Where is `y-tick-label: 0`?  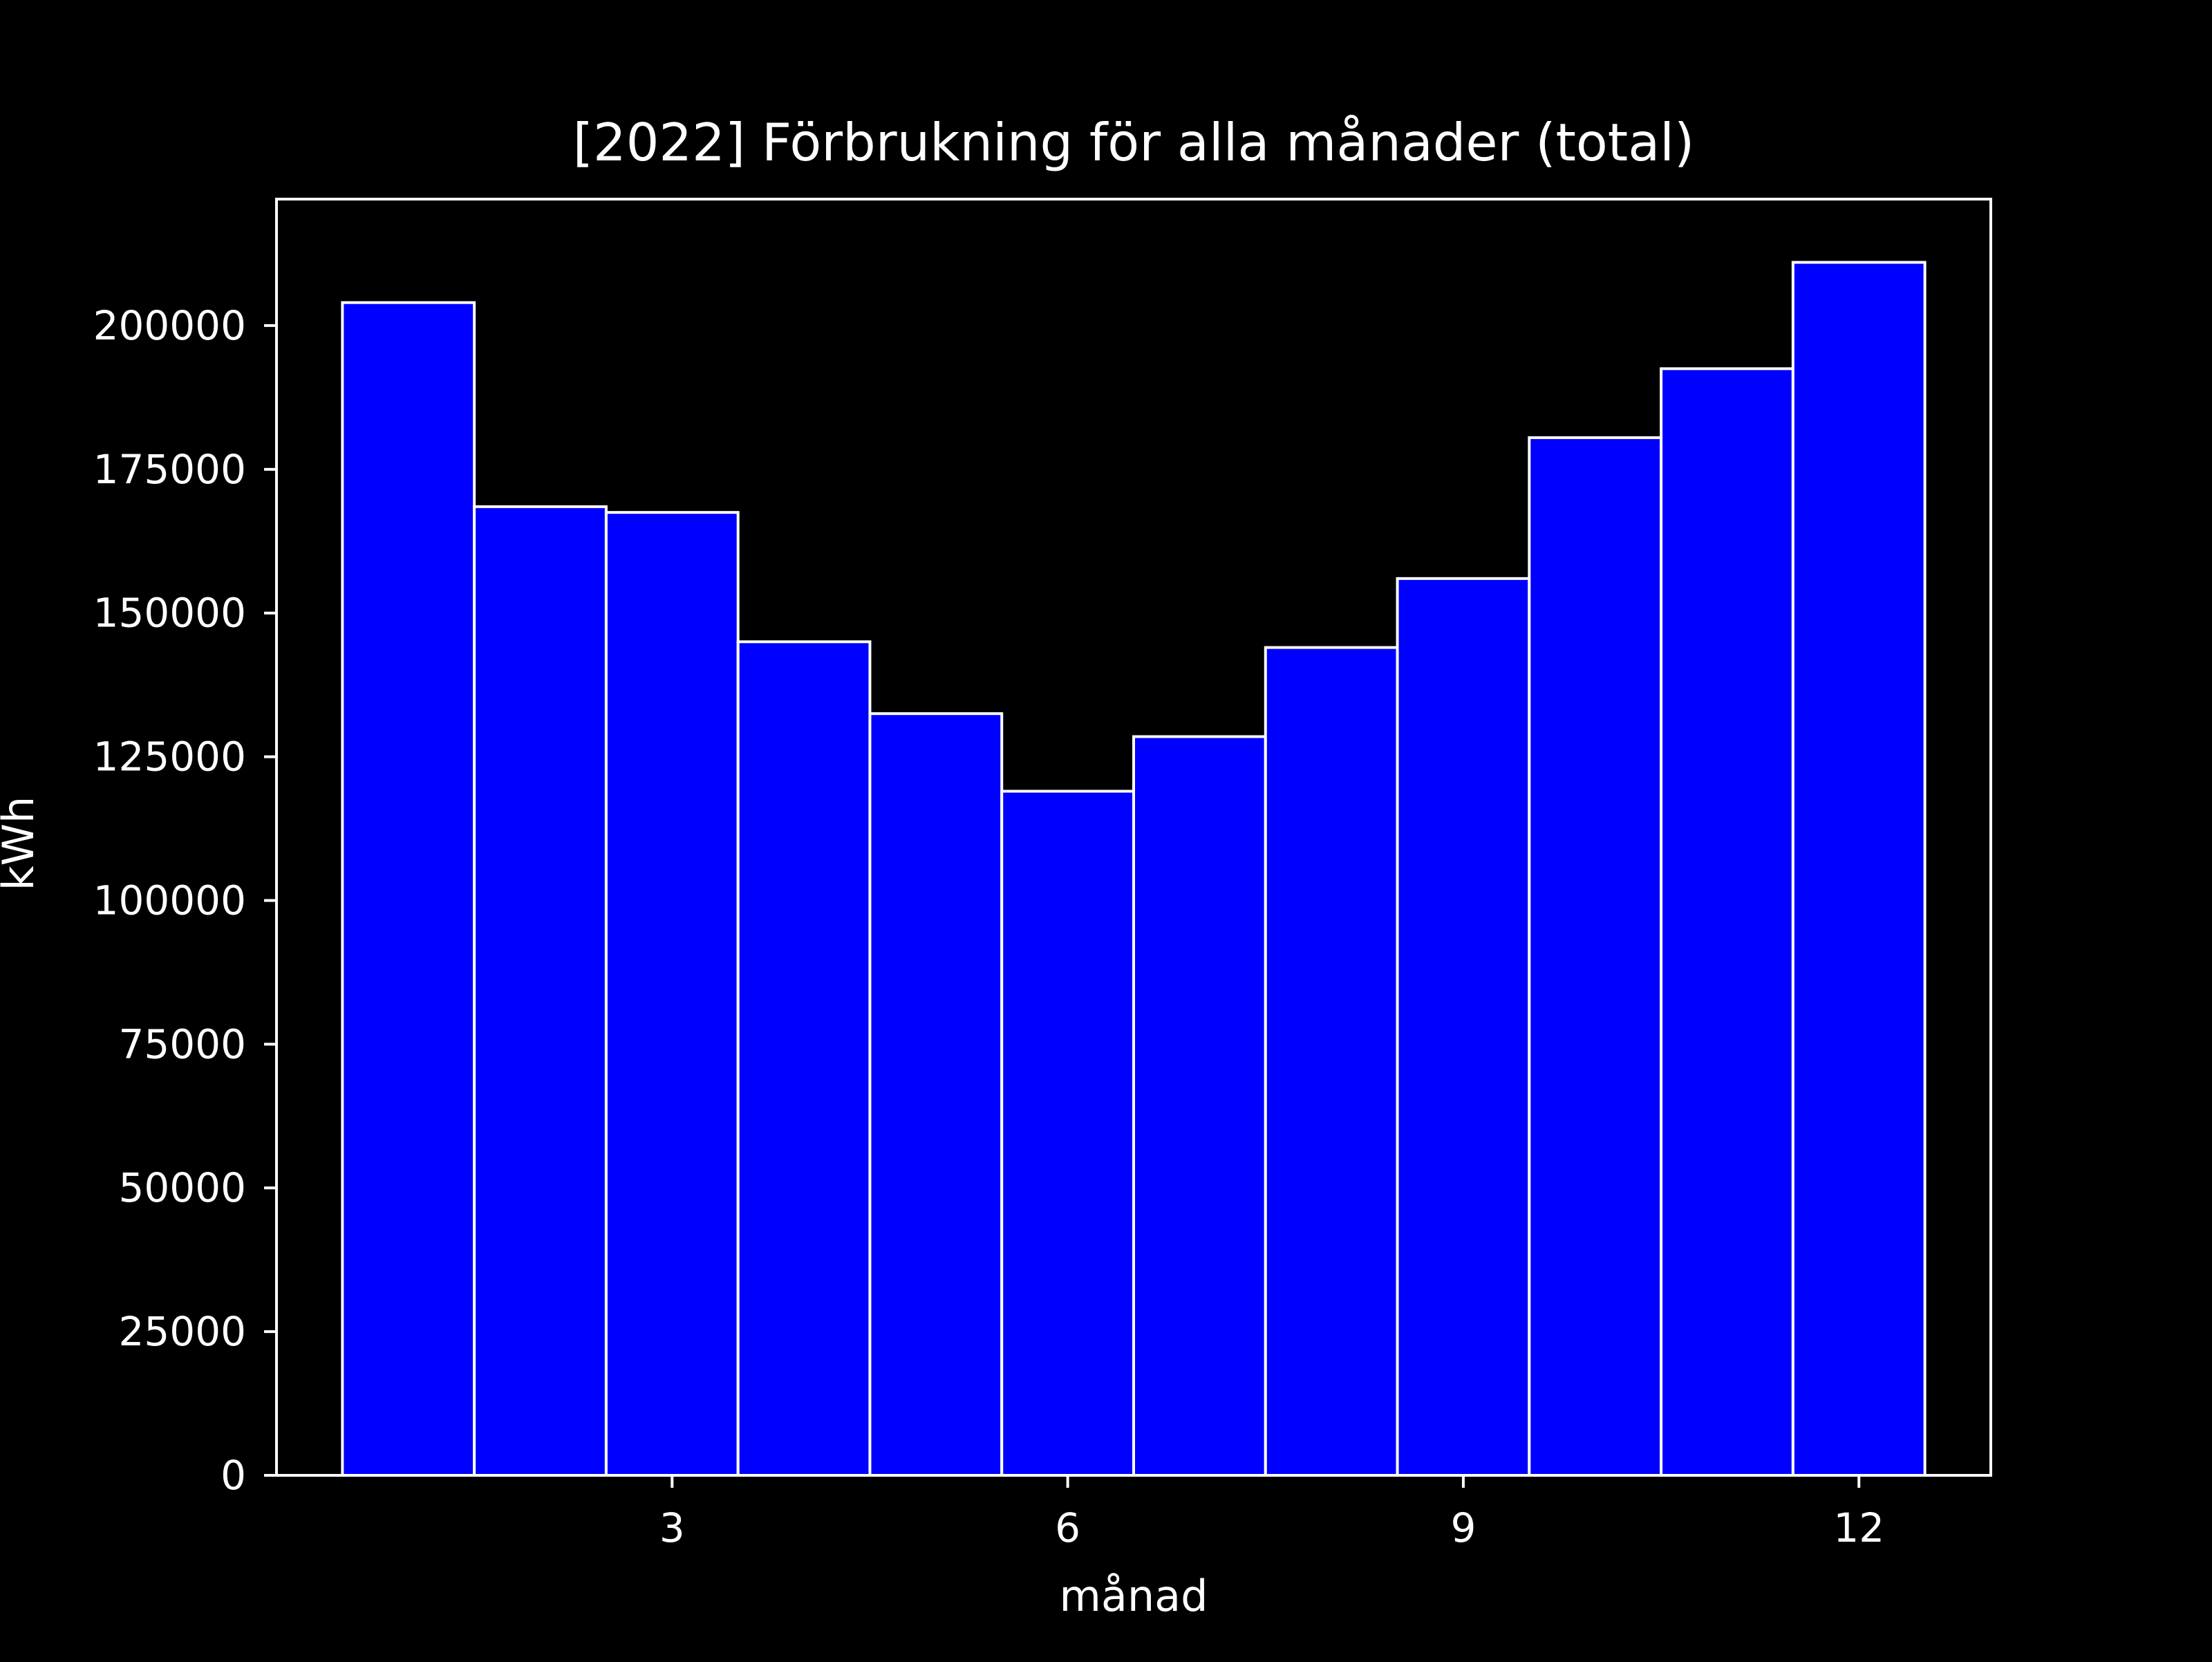
y-tick-label: 0 is located at coordinates (233, 1476).